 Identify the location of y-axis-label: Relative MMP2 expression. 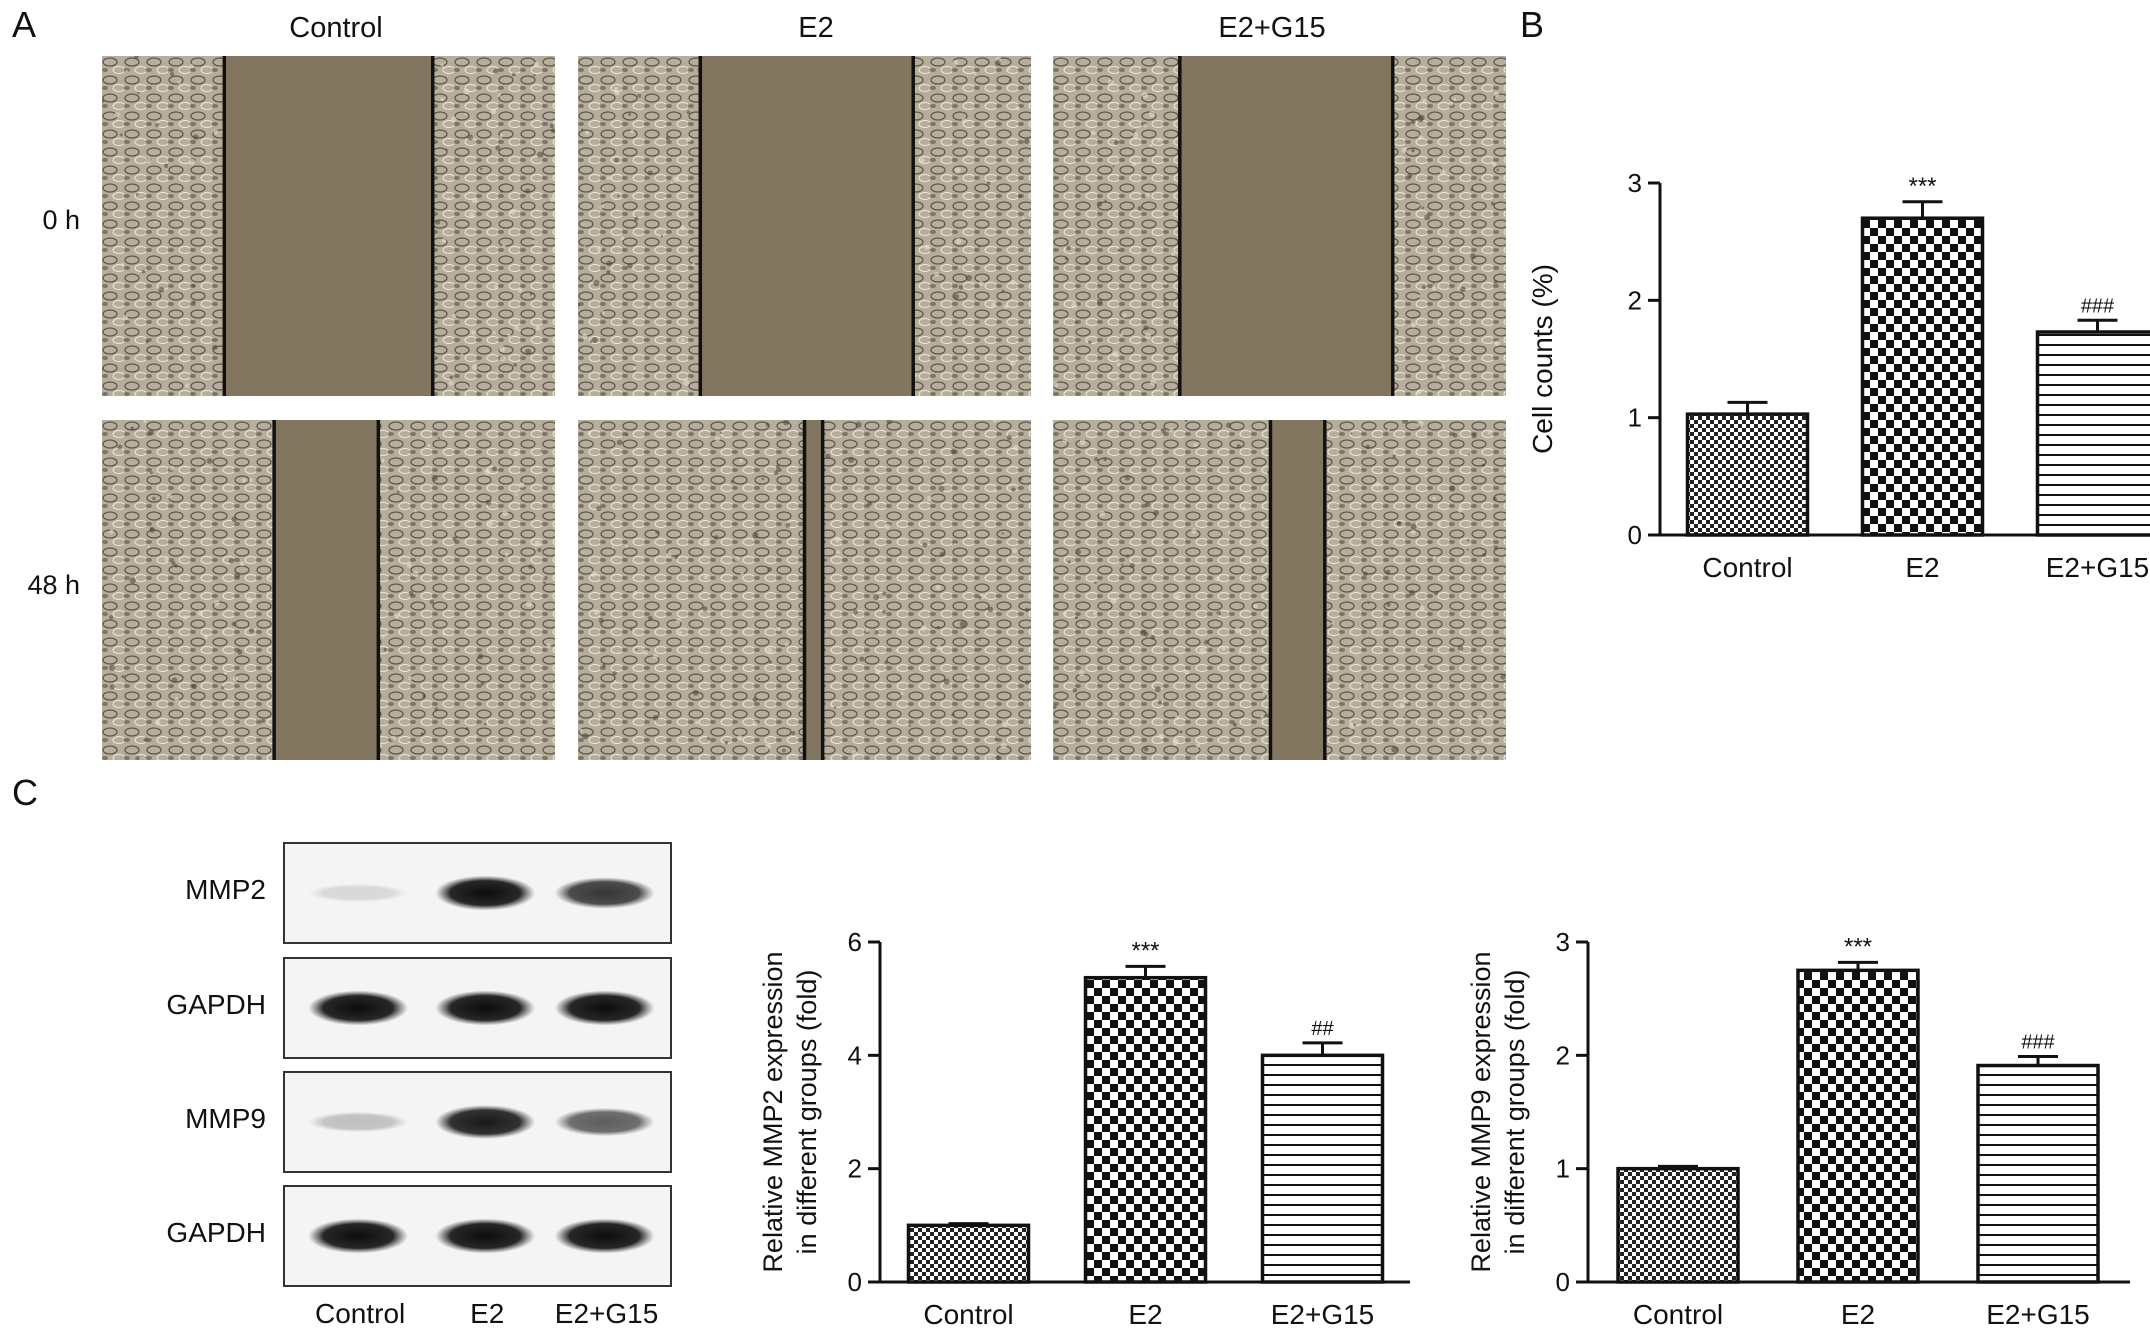
(773, 1111).